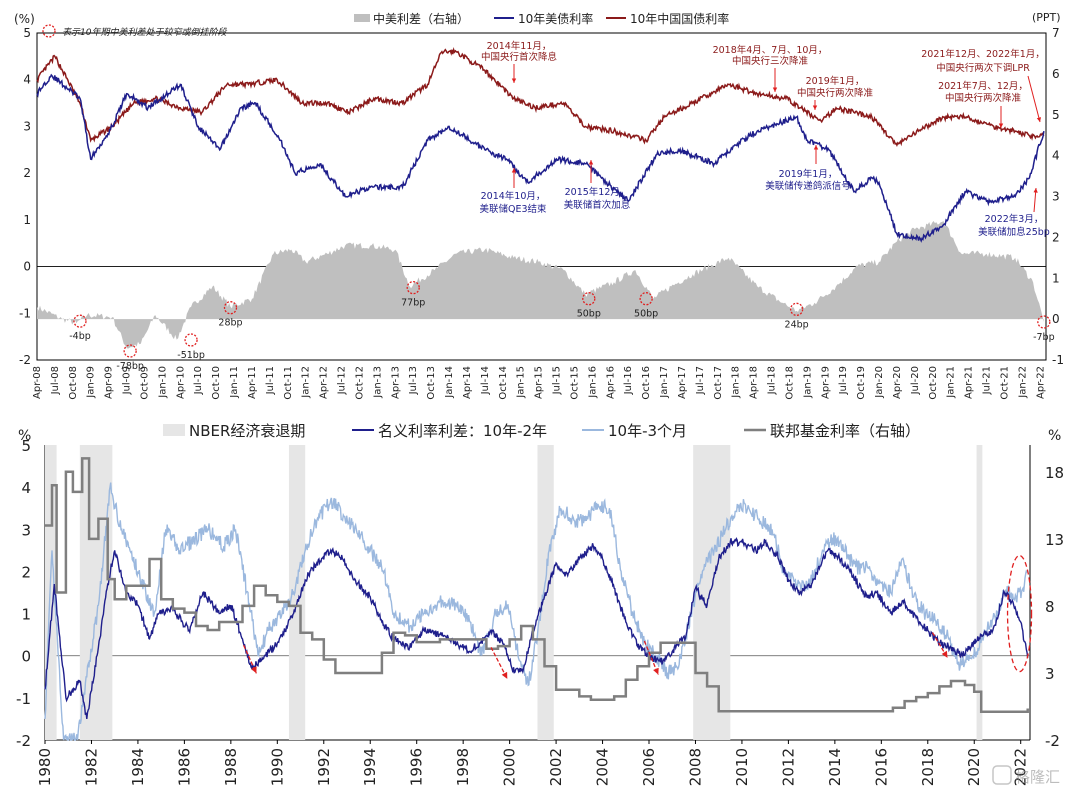  I want to click on top-x-tick-label: Oct-16, so click(646, 383).